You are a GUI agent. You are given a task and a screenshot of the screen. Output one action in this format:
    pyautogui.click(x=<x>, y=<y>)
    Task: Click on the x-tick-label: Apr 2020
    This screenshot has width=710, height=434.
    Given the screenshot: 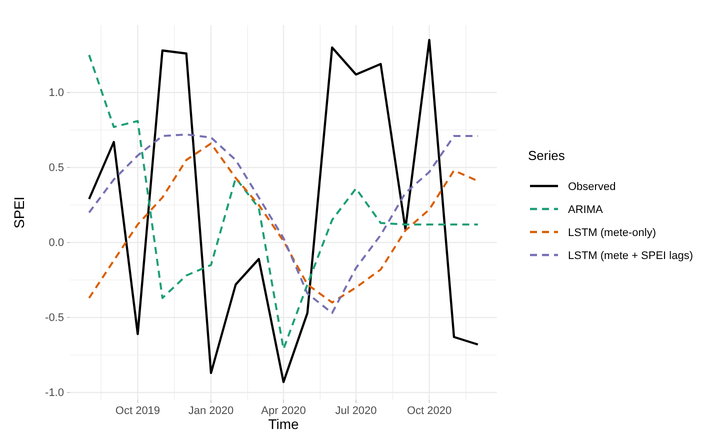 What is the action you would take?
    pyautogui.click(x=283, y=410)
    